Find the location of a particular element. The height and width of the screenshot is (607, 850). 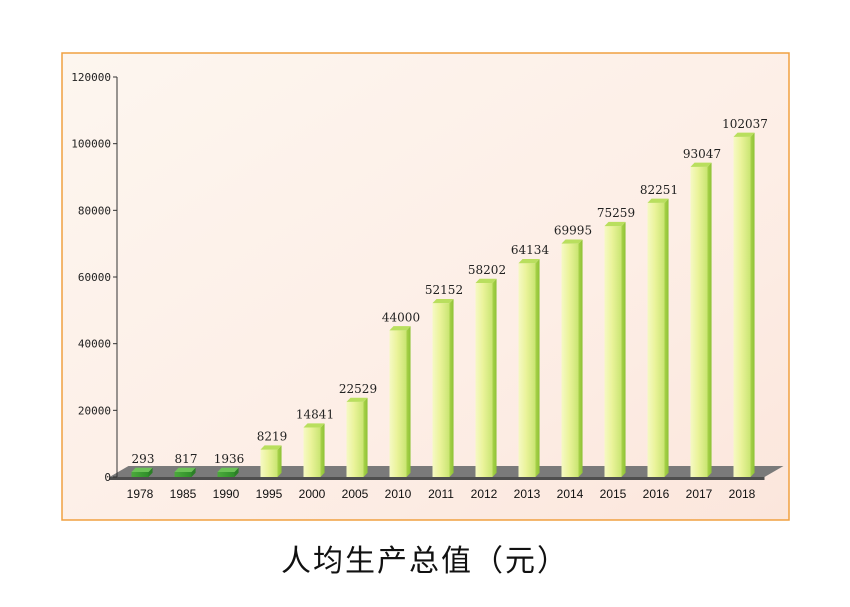

data-label: 58202 is located at coordinates (487, 270).